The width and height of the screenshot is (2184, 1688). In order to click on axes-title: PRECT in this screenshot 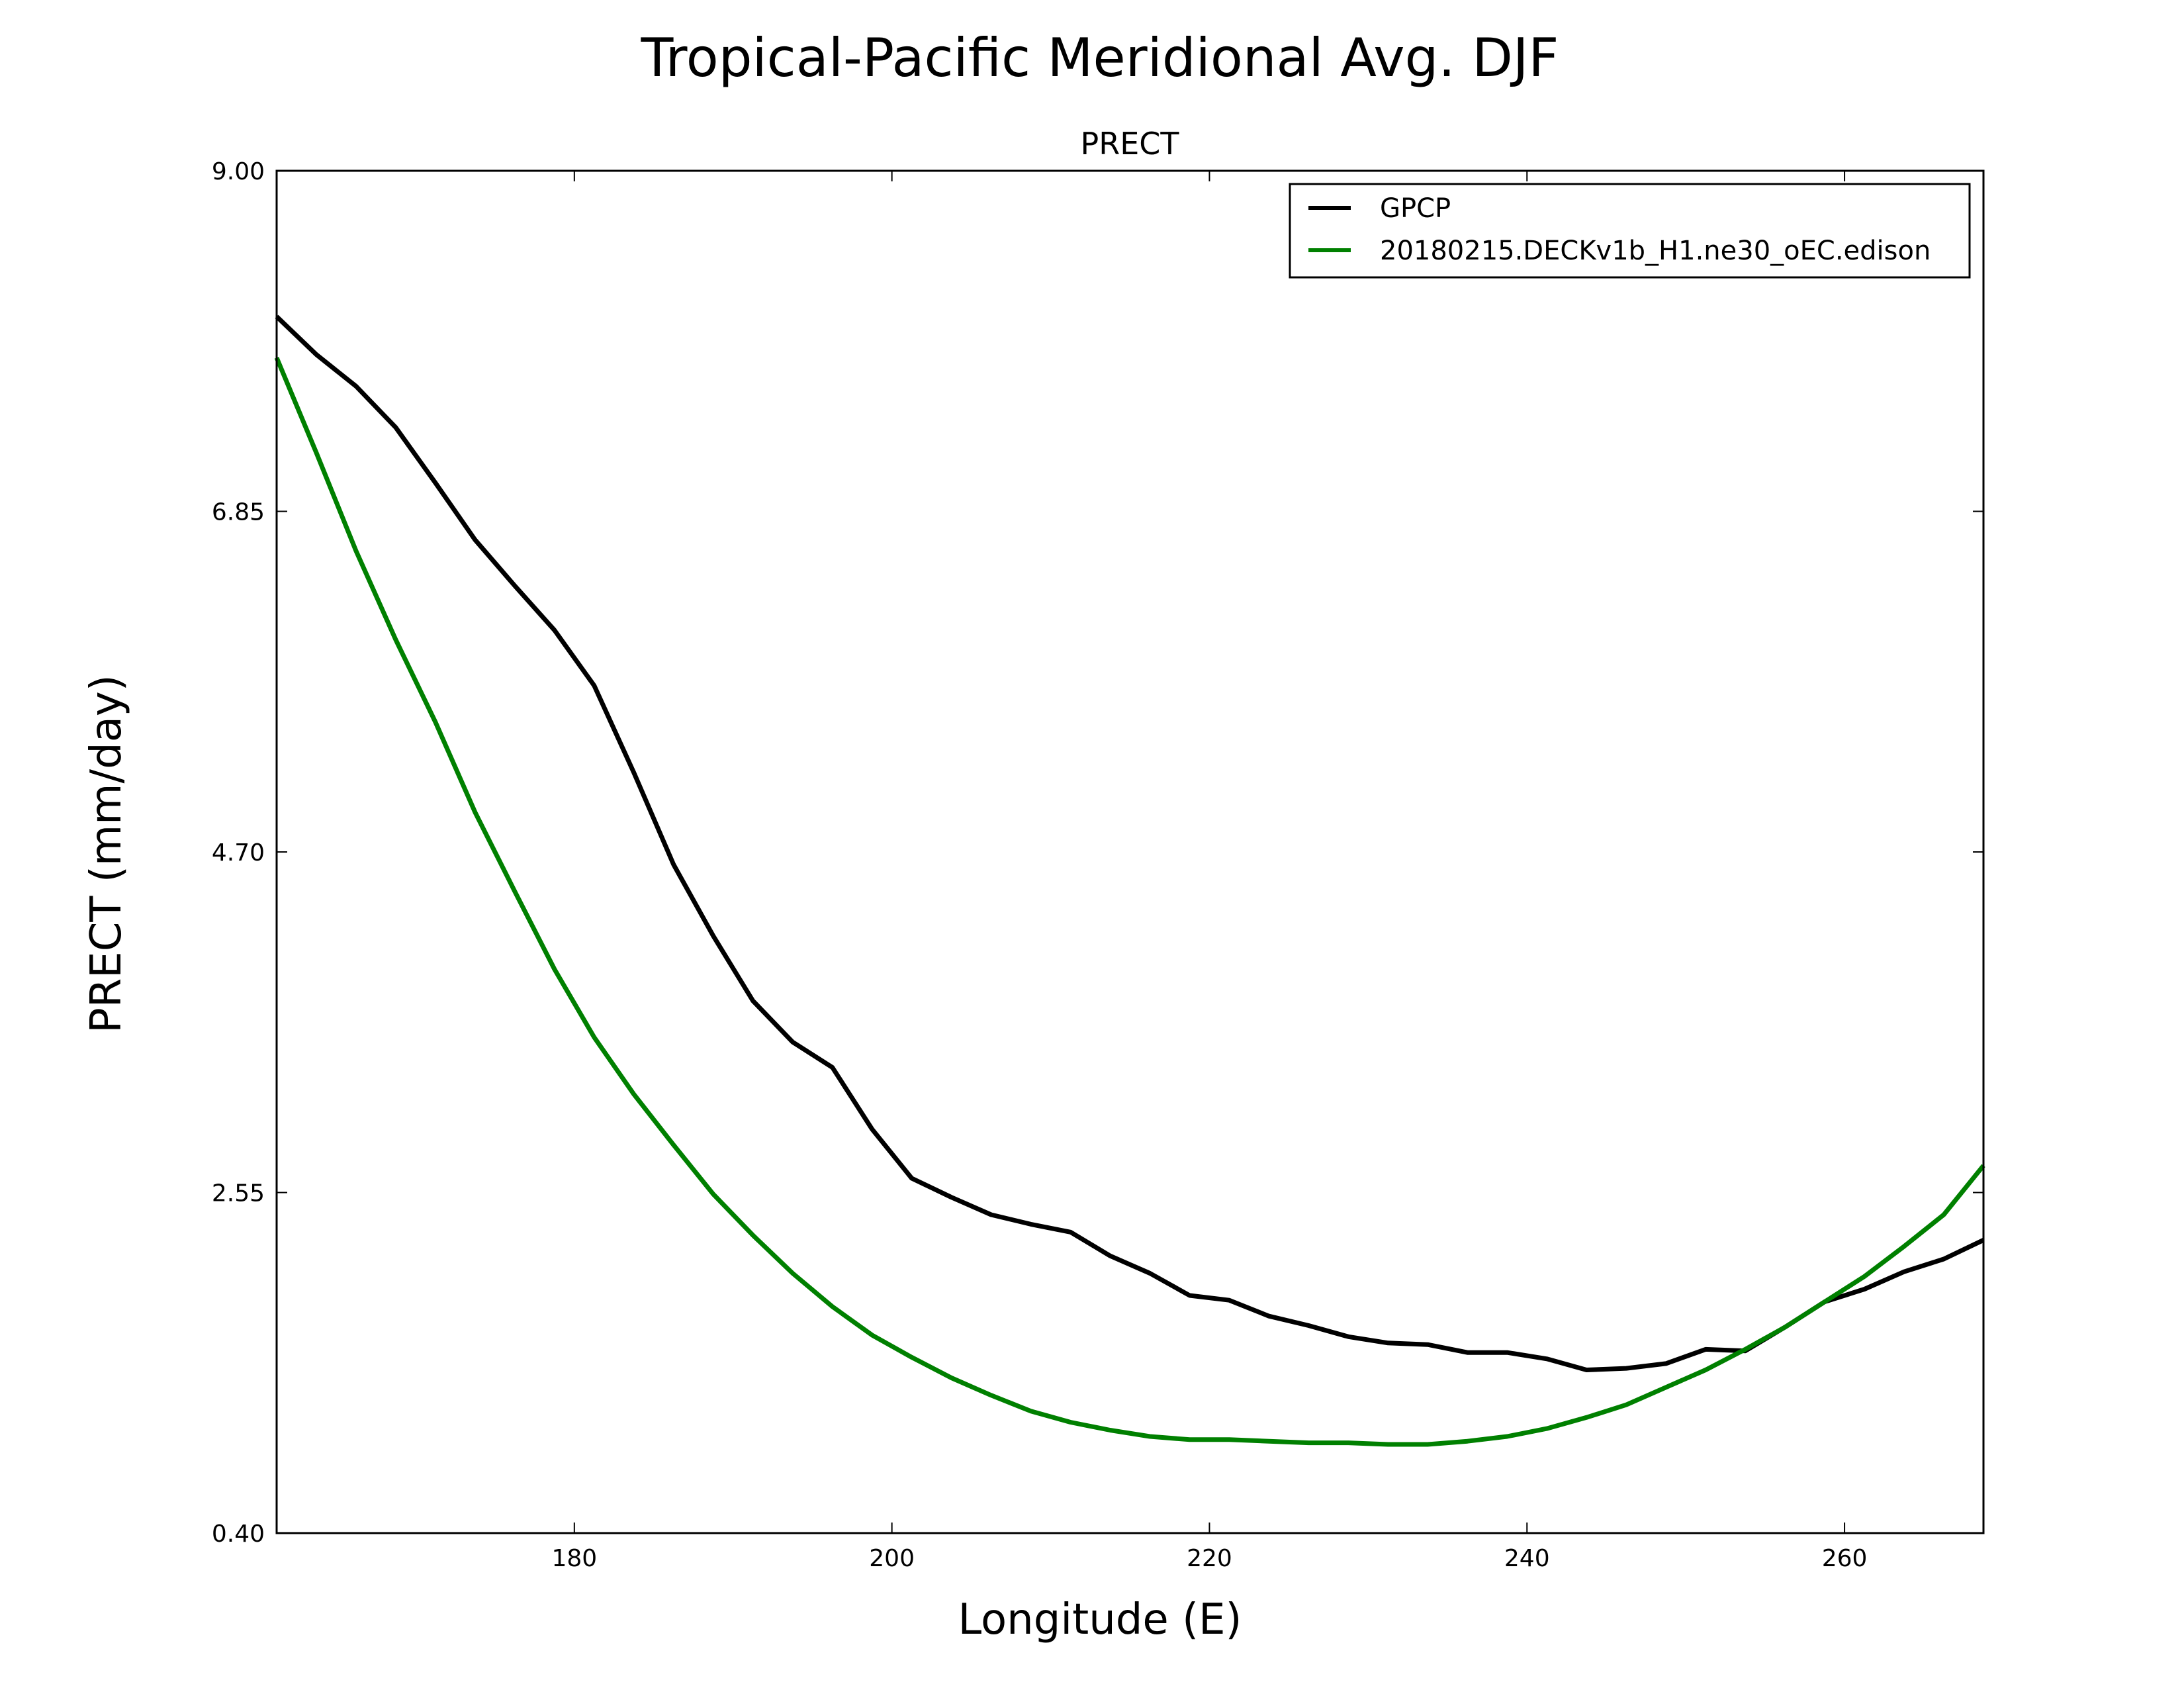, I will do `click(1130, 144)`.